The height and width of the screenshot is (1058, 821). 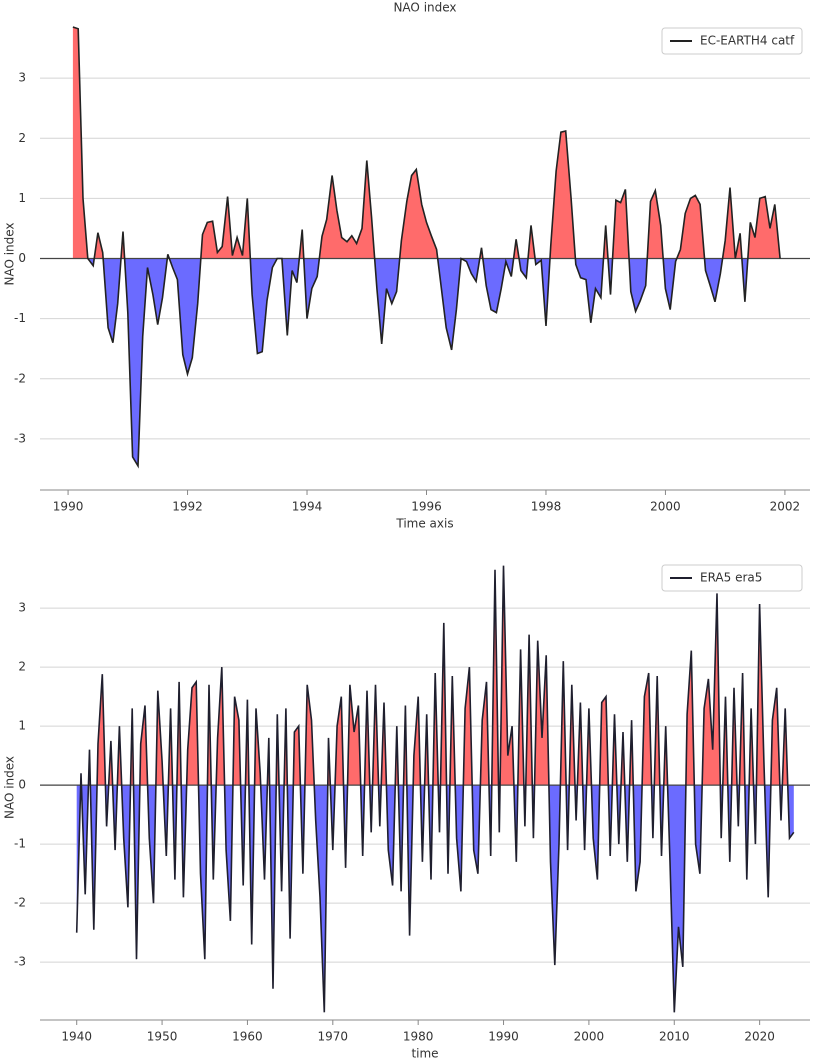 What do you see at coordinates (674, 1037) in the screenshot?
I see `x-tick-label: 2010` at bounding box center [674, 1037].